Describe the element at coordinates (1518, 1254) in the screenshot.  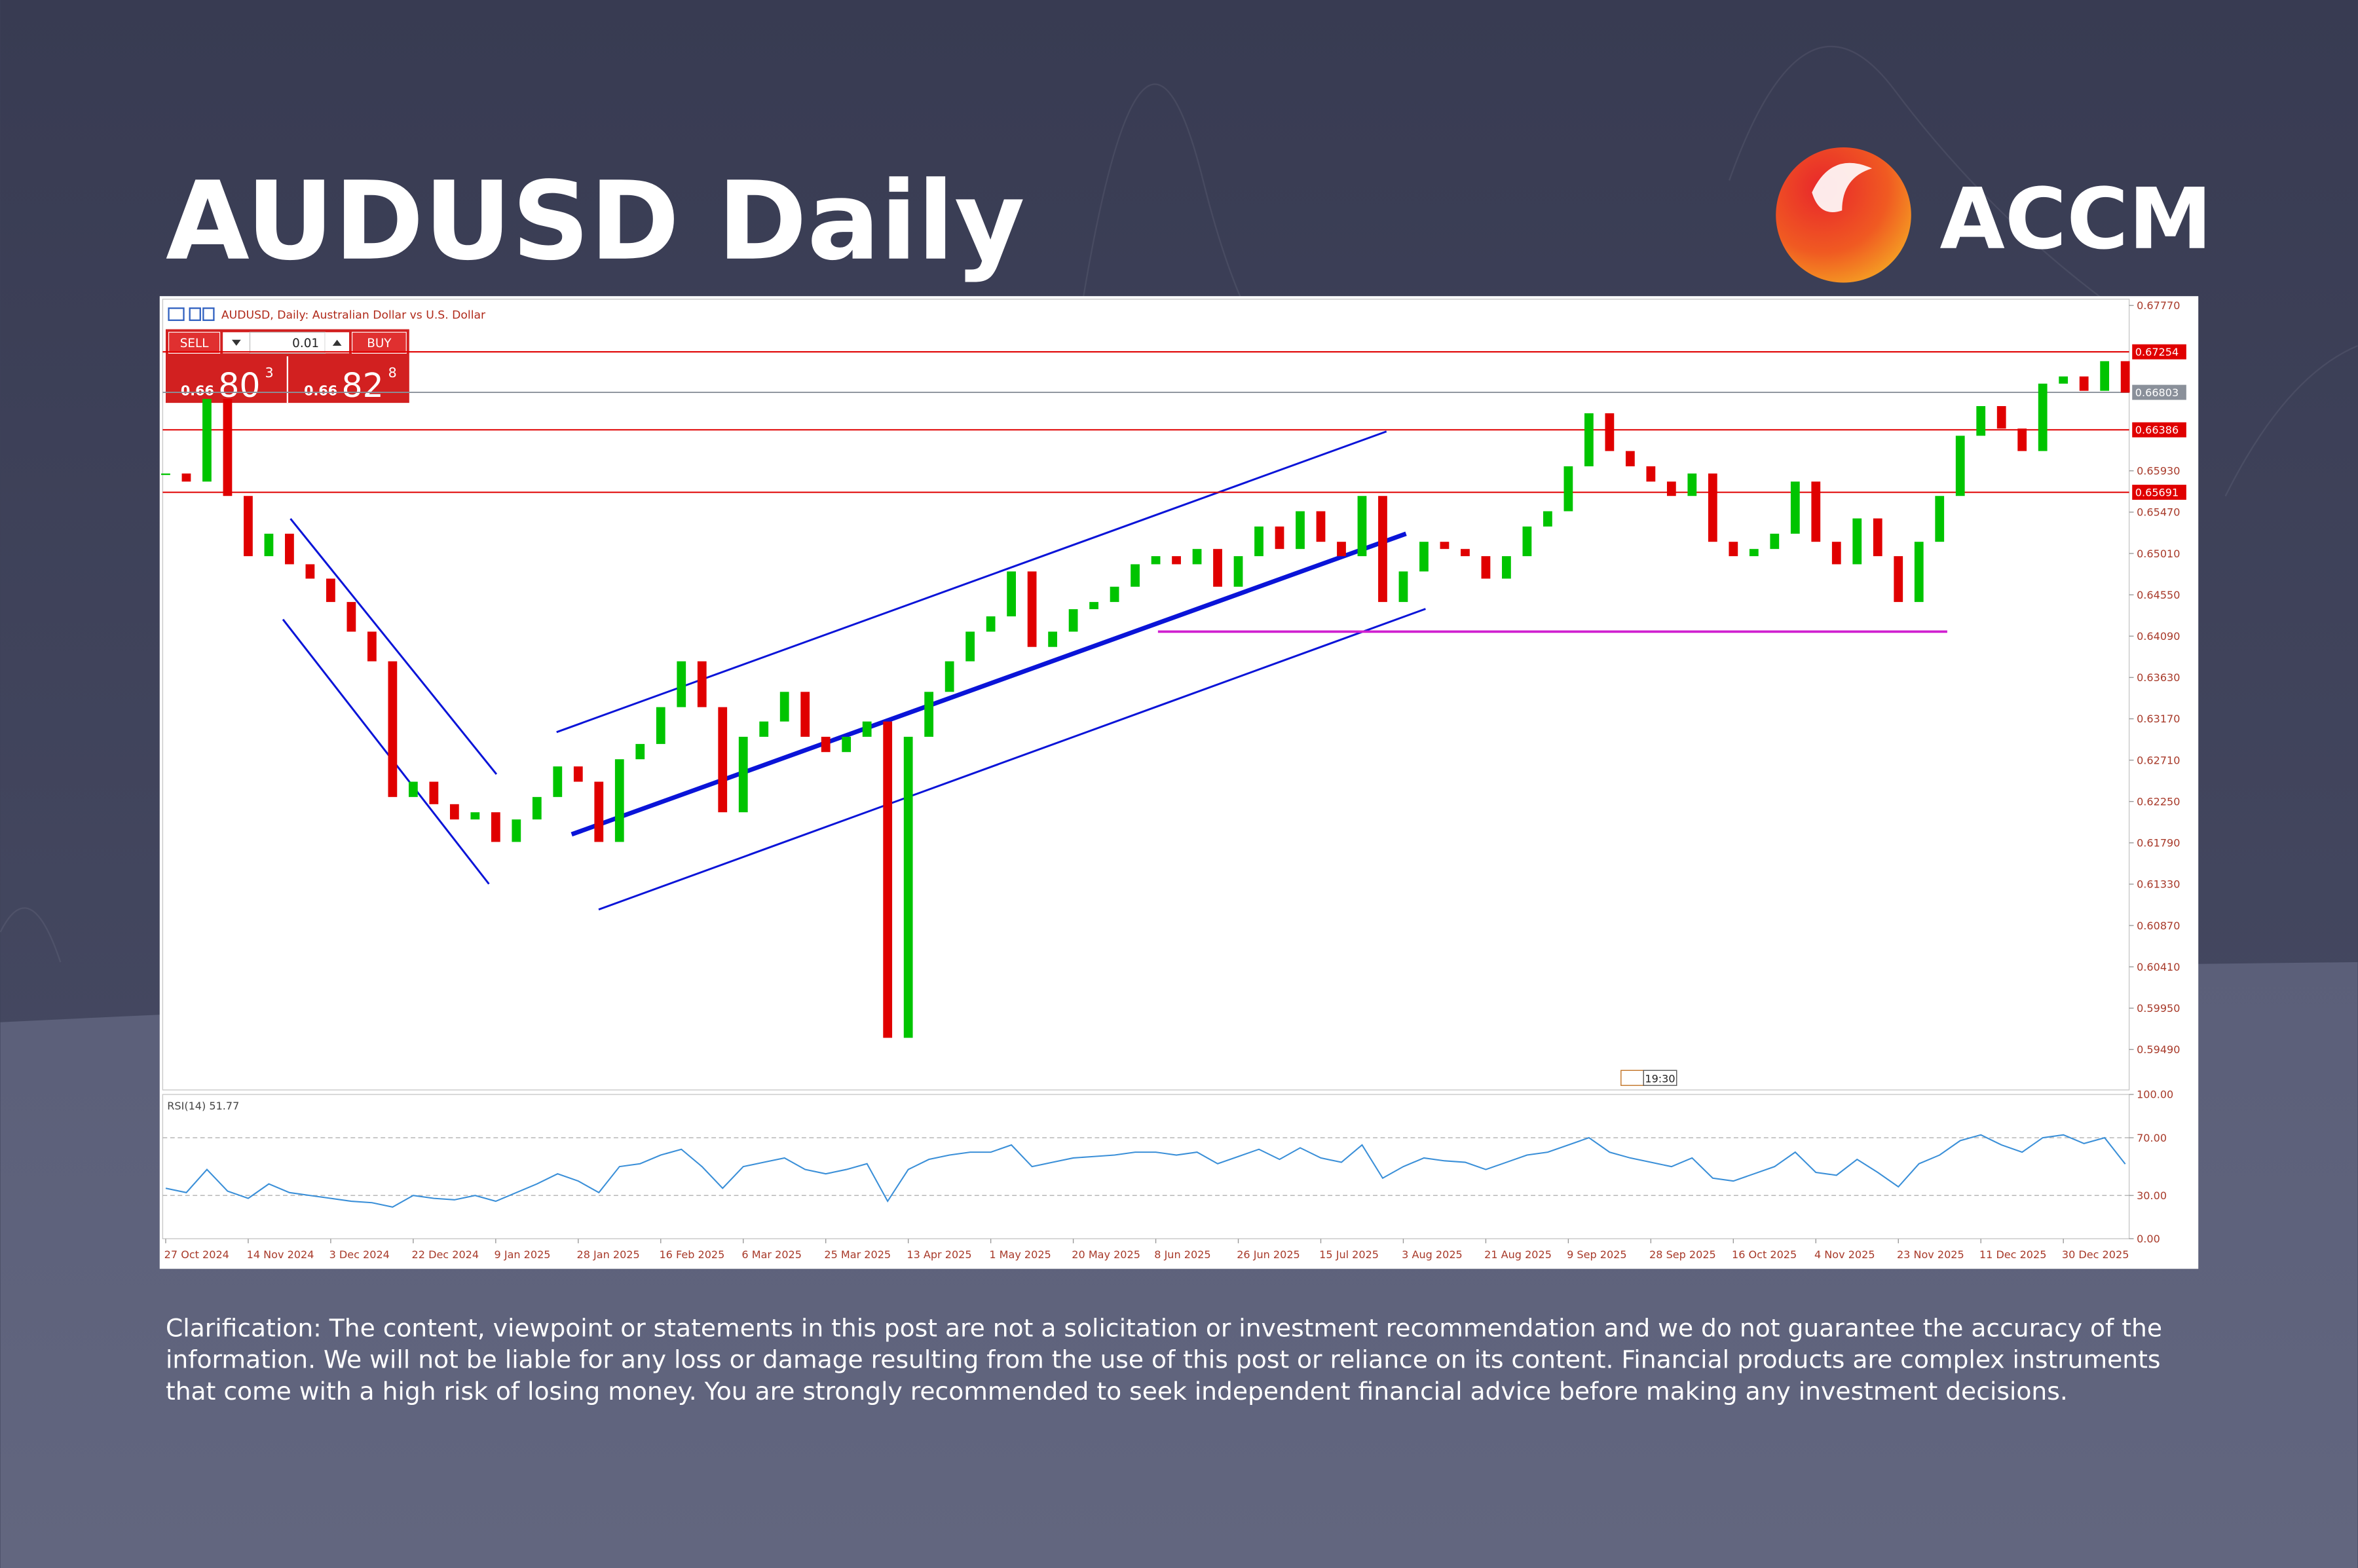
I see `x-tick-label: 21 Aug 2025` at that location.